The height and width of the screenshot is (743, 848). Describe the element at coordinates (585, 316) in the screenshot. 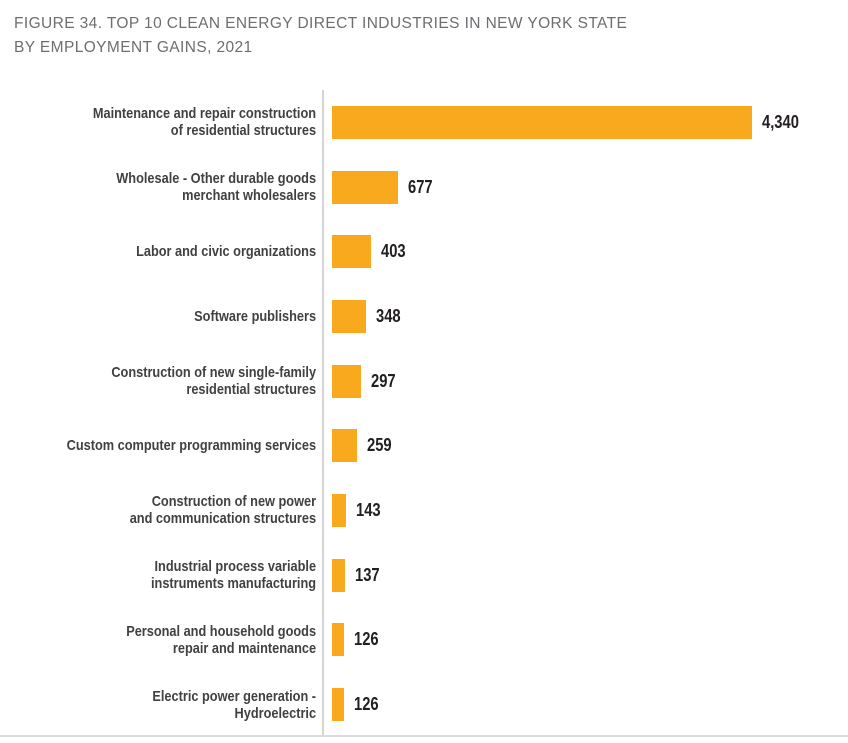

I see `plot-area: 348` at that location.